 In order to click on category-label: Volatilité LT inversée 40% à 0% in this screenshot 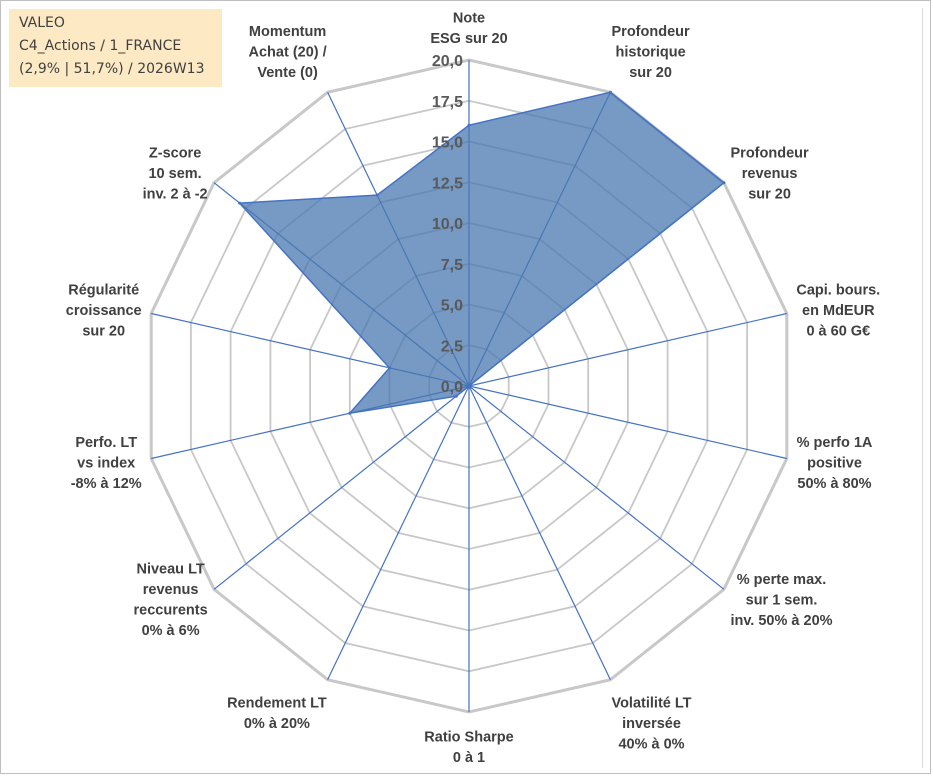, I will do `click(651, 724)`.